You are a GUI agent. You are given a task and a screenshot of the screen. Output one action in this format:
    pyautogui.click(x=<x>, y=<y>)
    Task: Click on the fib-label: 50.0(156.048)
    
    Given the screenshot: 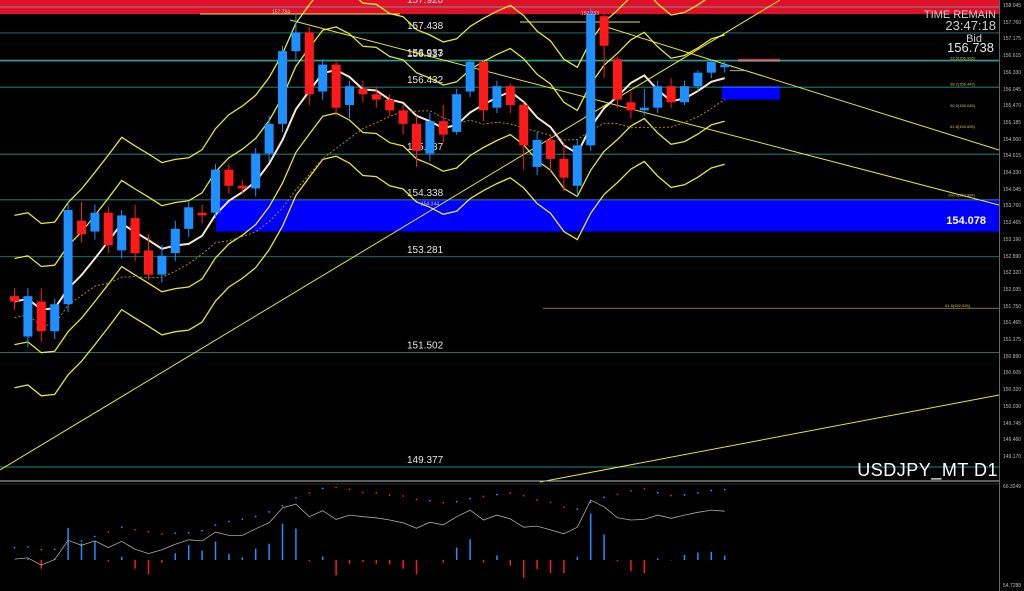 What is the action you would take?
    pyautogui.click(x=963, y=105)
    